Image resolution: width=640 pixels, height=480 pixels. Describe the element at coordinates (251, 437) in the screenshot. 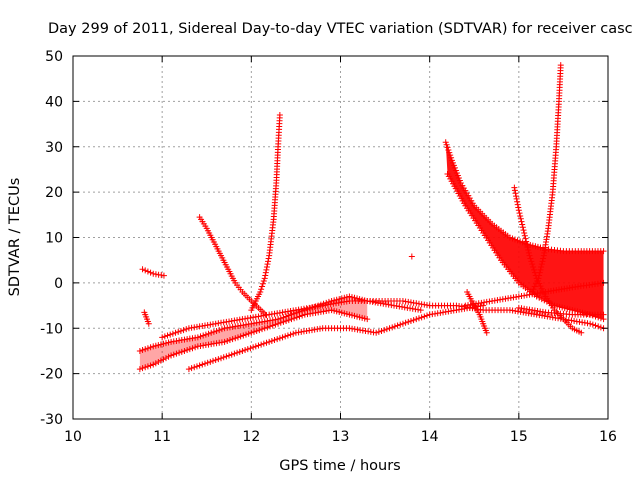

I see `x-tick-label: 12` at that location.